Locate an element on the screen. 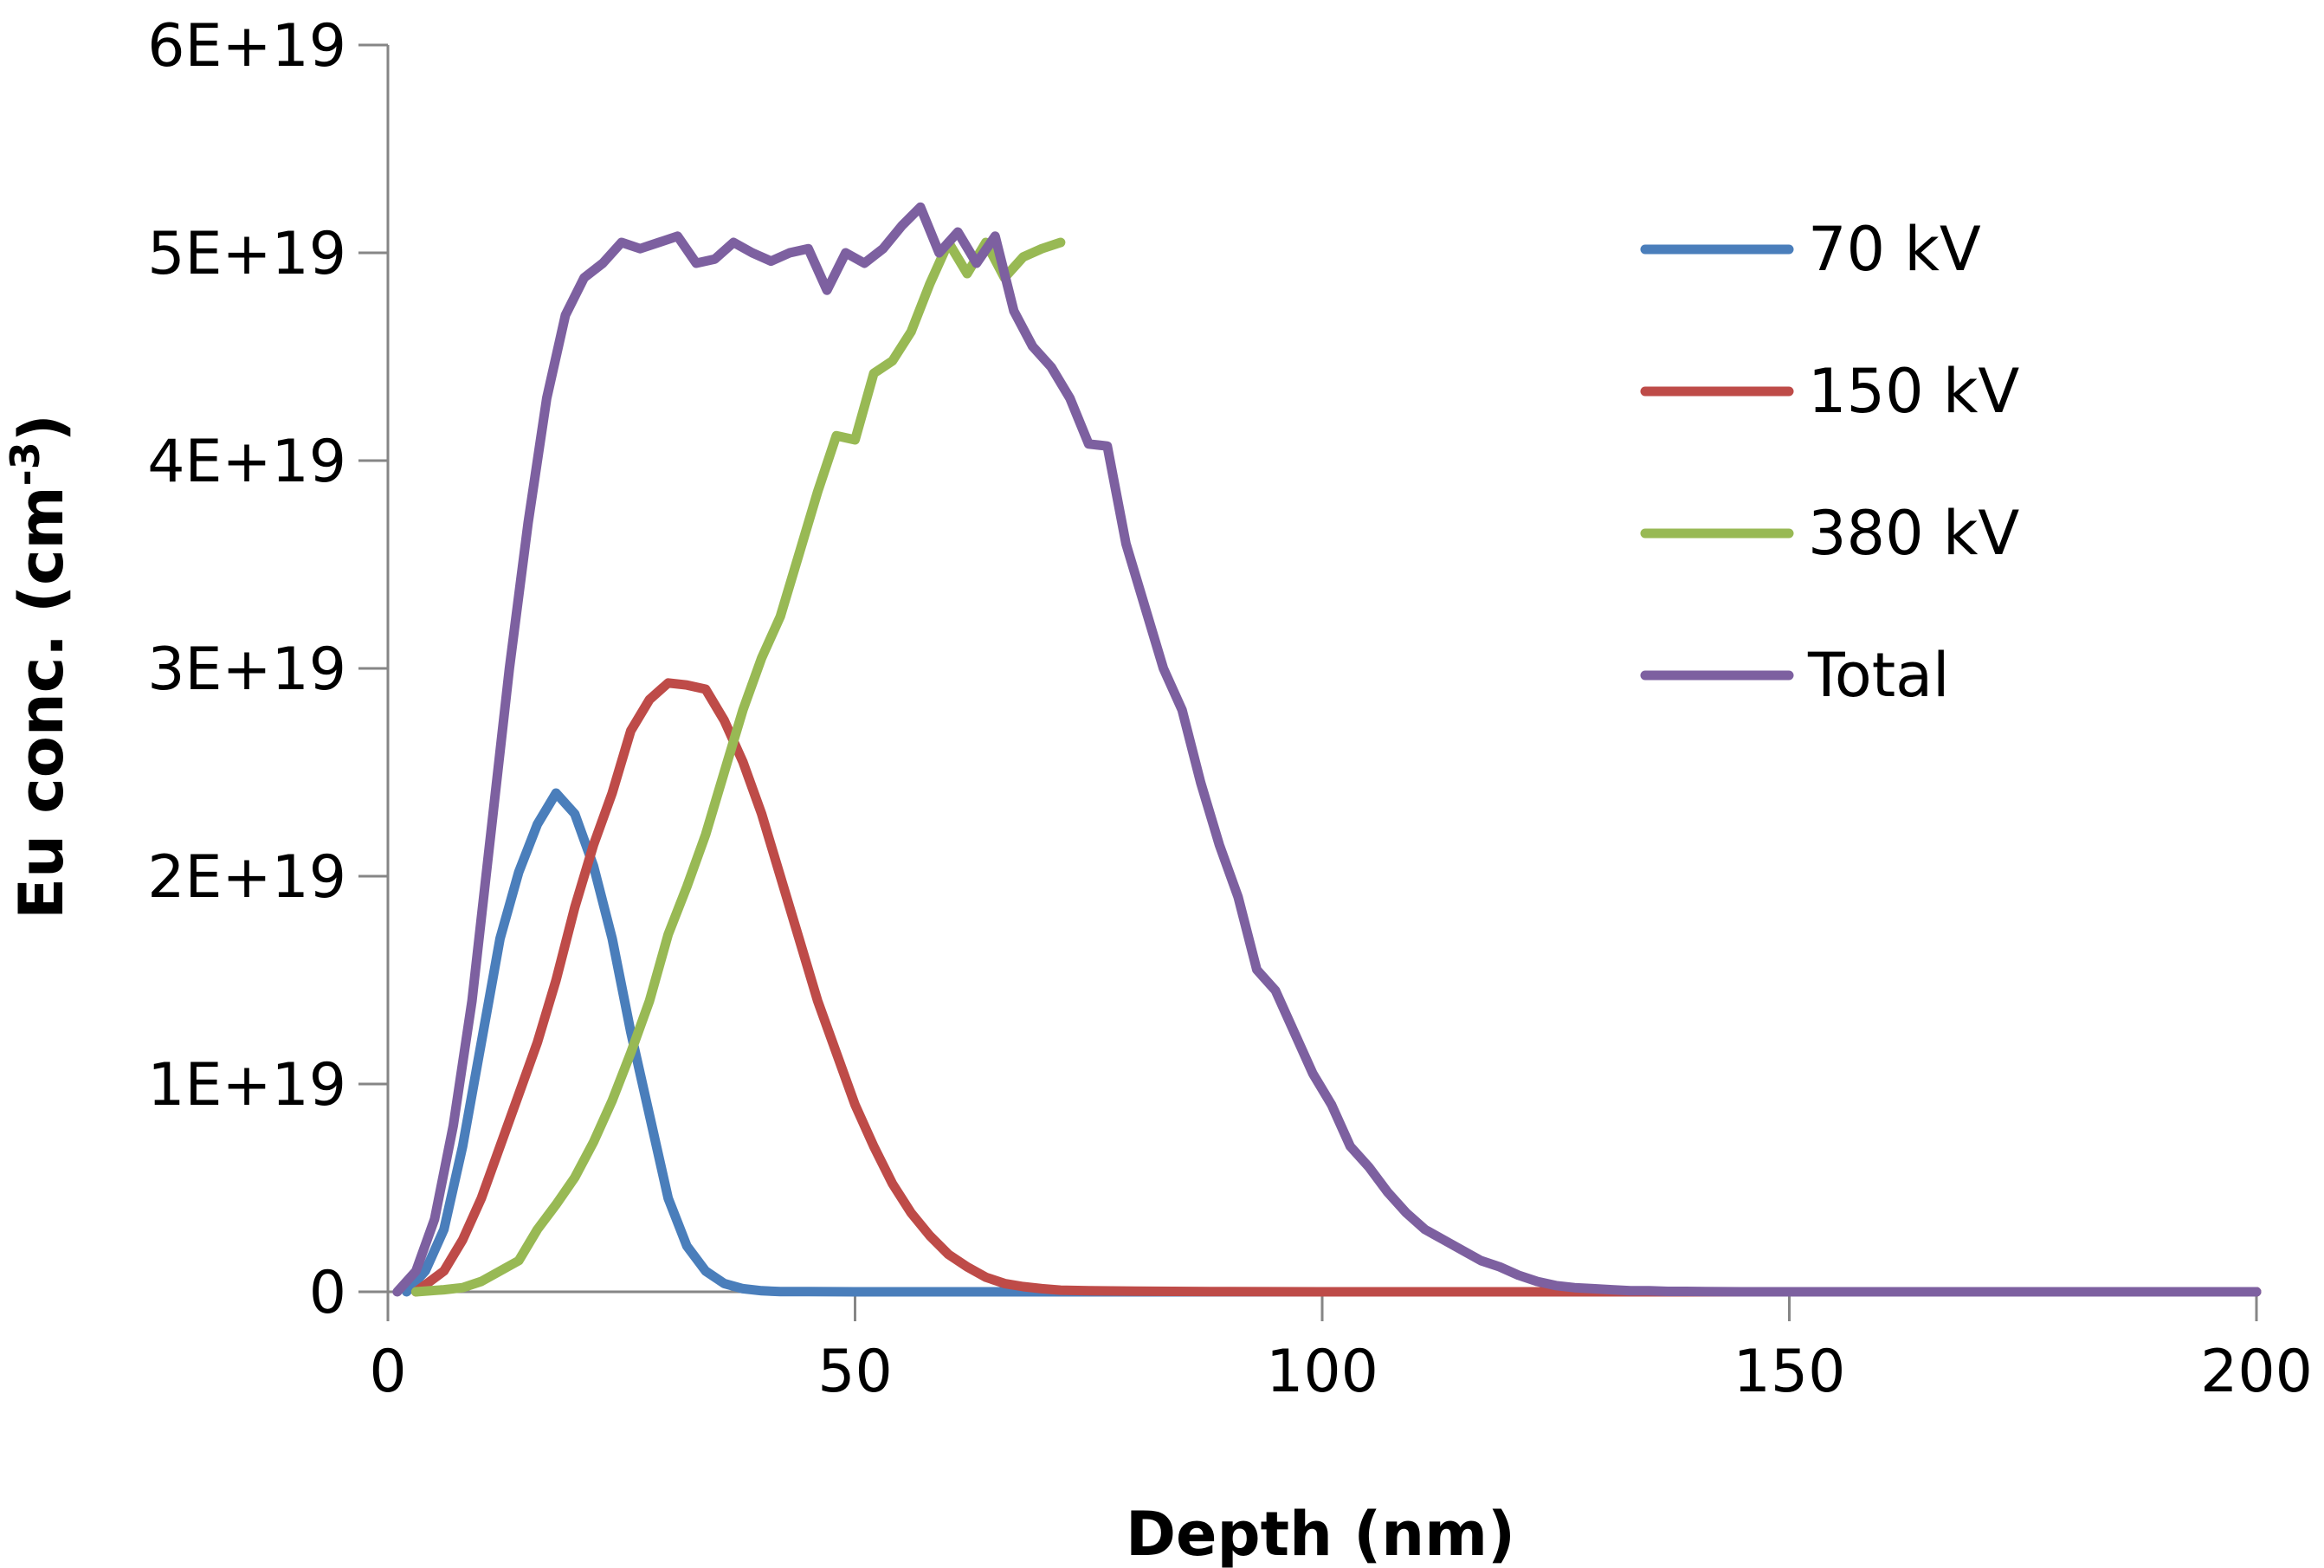 The width and height of the screenshot is (2324, 1568). x-axis-title: Depth (nm) is located at coordinates (1321, 1533).